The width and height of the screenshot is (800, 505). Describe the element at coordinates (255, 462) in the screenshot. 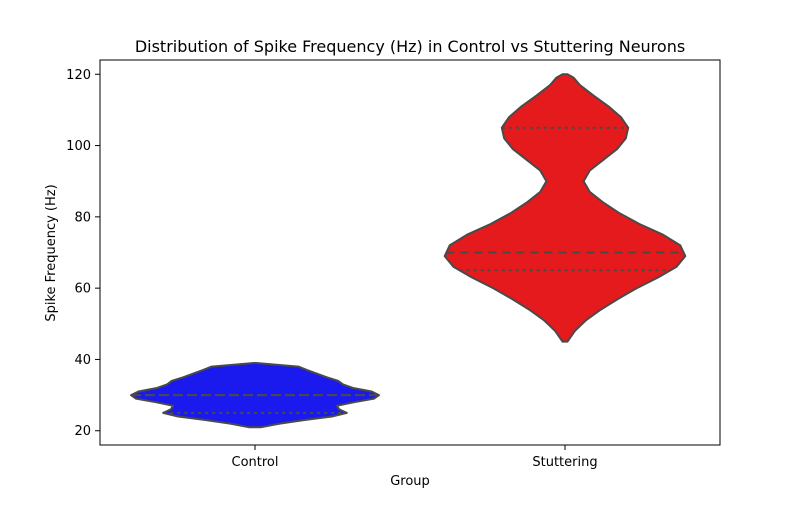

I see `x-tick-label: Control` at that location.